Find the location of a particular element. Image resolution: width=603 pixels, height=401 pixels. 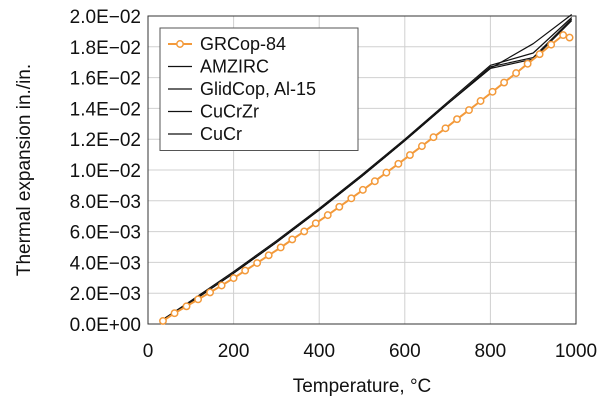

y-tick-label: 6.0E−03 is located at coordinates (105, 233).